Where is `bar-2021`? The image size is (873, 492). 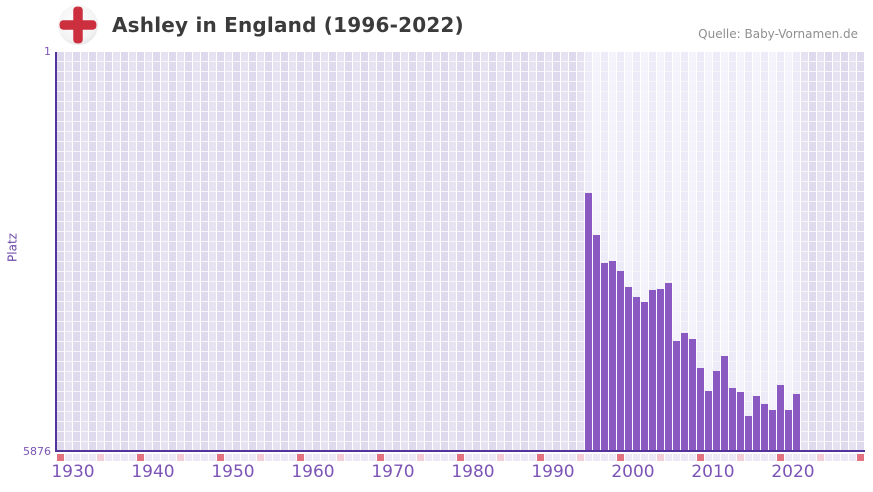
bar-2021 is located at coordinates (788, 430).